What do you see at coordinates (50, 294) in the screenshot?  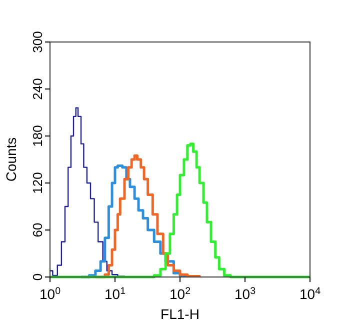 I see `x-tick-label: 10$^{0}$` at bounding box center [50, 294].